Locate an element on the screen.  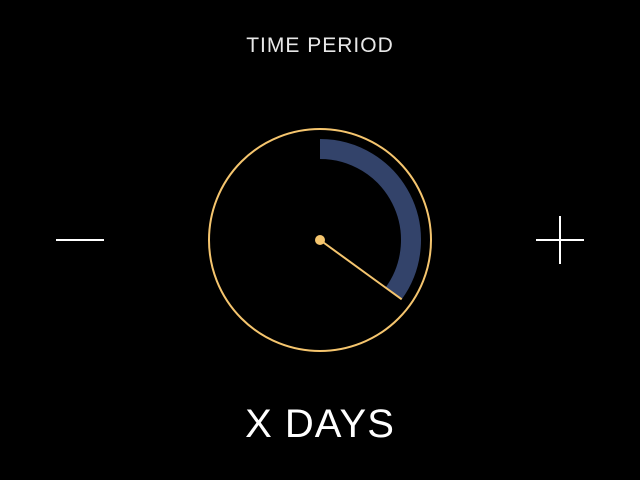
plus-icon is located at coordinates (560, 240).